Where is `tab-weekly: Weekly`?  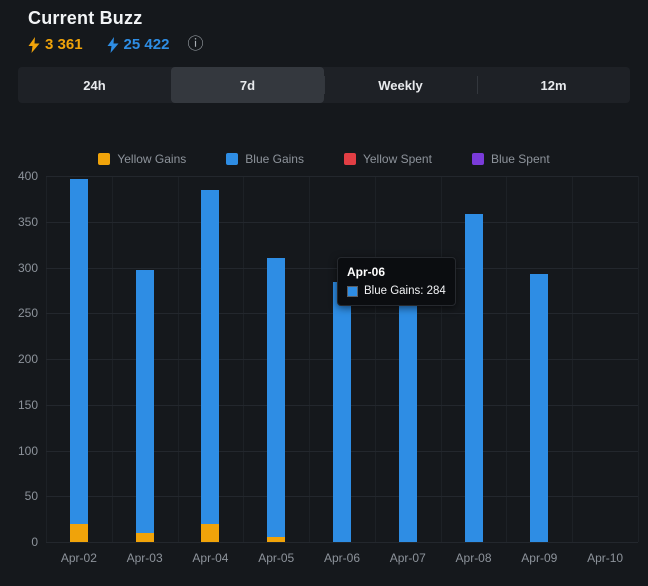
tab-weekly: Weekly is located at coordinates (400, 85).